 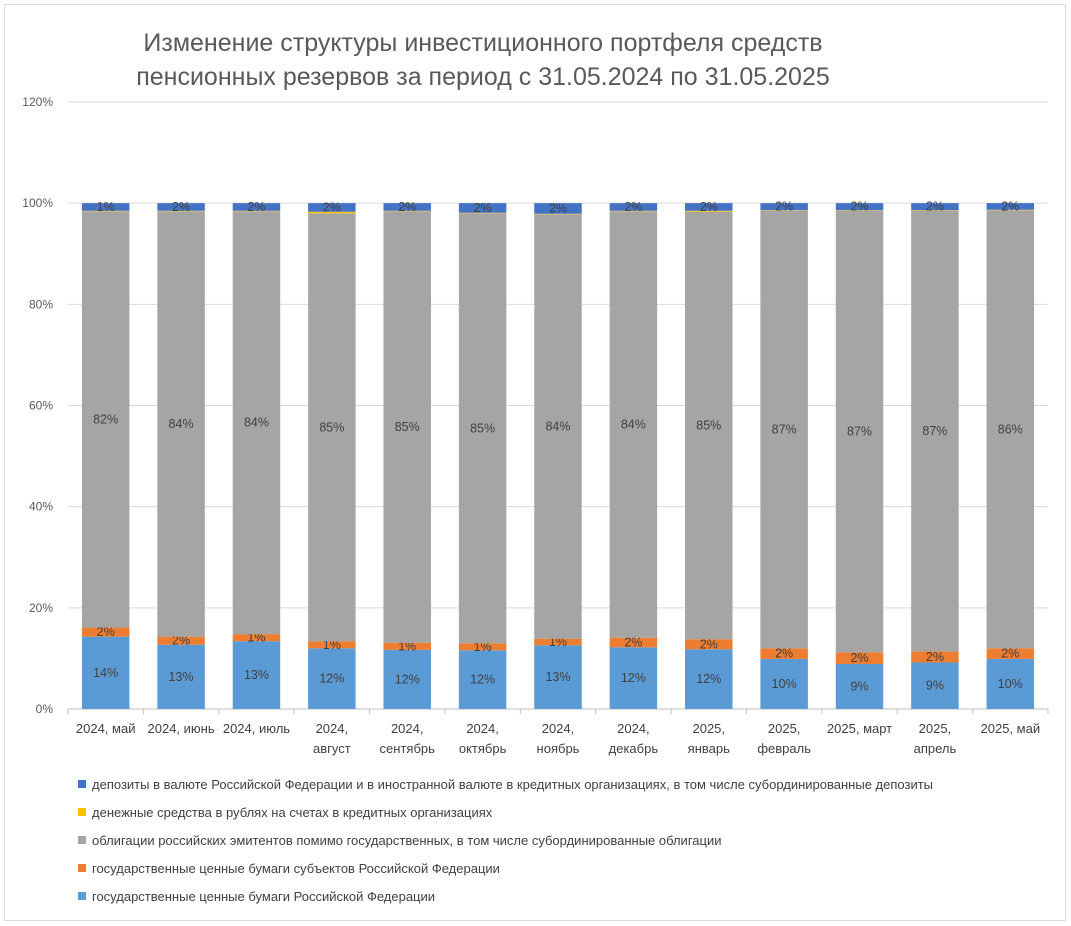 What do you see at coordinates (558, 748) in the screenshot?
I see `x-tick-label: ноябрь` at bounding box center [558, 748].